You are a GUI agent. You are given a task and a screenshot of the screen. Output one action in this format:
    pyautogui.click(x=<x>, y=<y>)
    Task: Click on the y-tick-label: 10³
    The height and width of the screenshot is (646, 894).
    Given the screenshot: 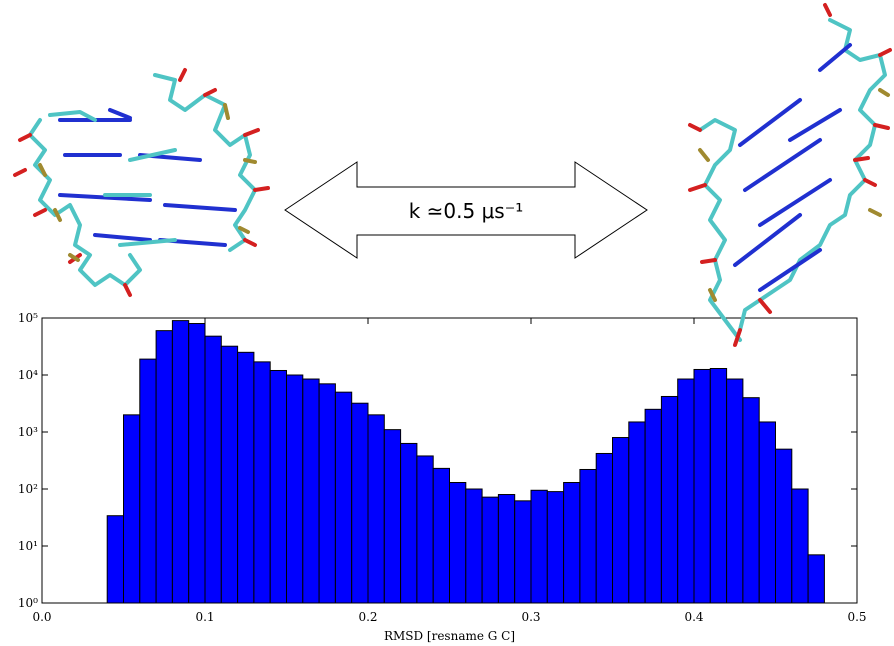 What is the action you would take?
    pyautogui.click(x=28, y=432)
    